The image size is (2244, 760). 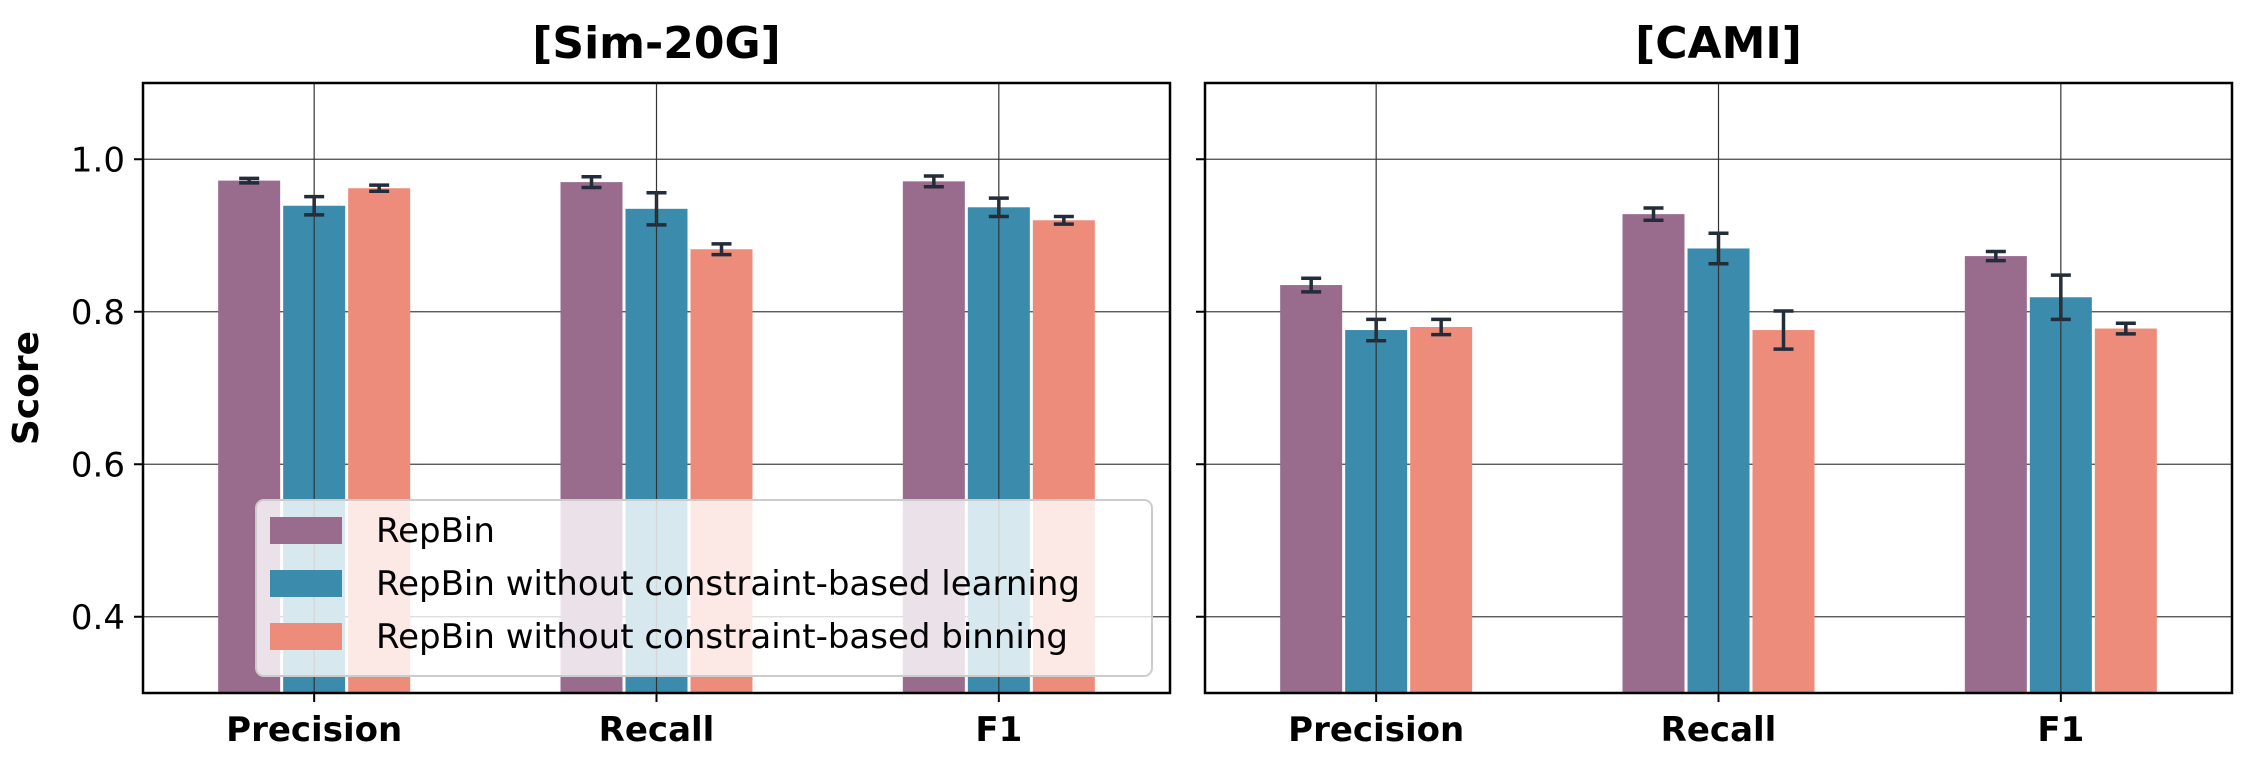 I want to click on legend-box, so click(x=704, y=588).